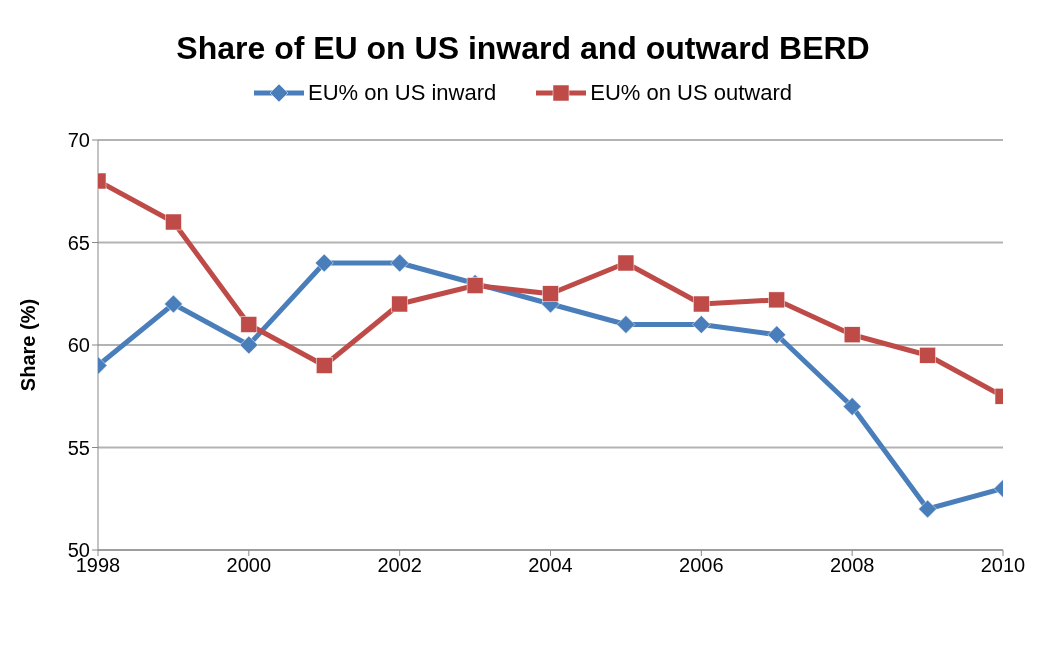 The height and width of the screenshot is (646, 1064). Describe the element at coordinates (399, 565) in the screenshot. I see `x-tick-label: 2002` at that location.